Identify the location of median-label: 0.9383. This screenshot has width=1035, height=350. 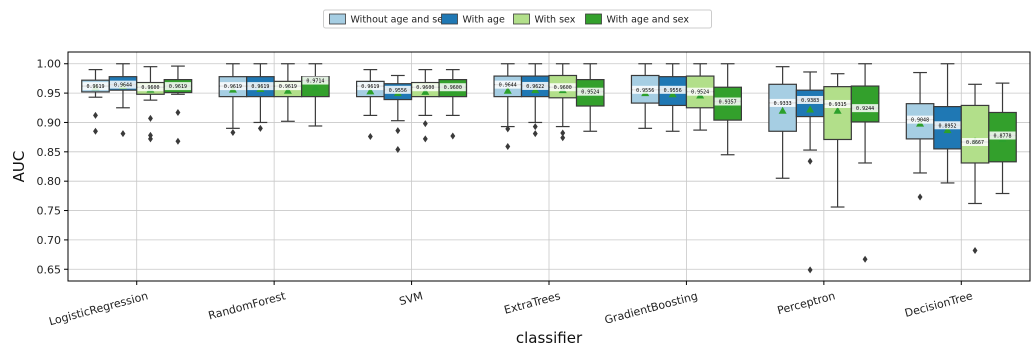
(810, 101).